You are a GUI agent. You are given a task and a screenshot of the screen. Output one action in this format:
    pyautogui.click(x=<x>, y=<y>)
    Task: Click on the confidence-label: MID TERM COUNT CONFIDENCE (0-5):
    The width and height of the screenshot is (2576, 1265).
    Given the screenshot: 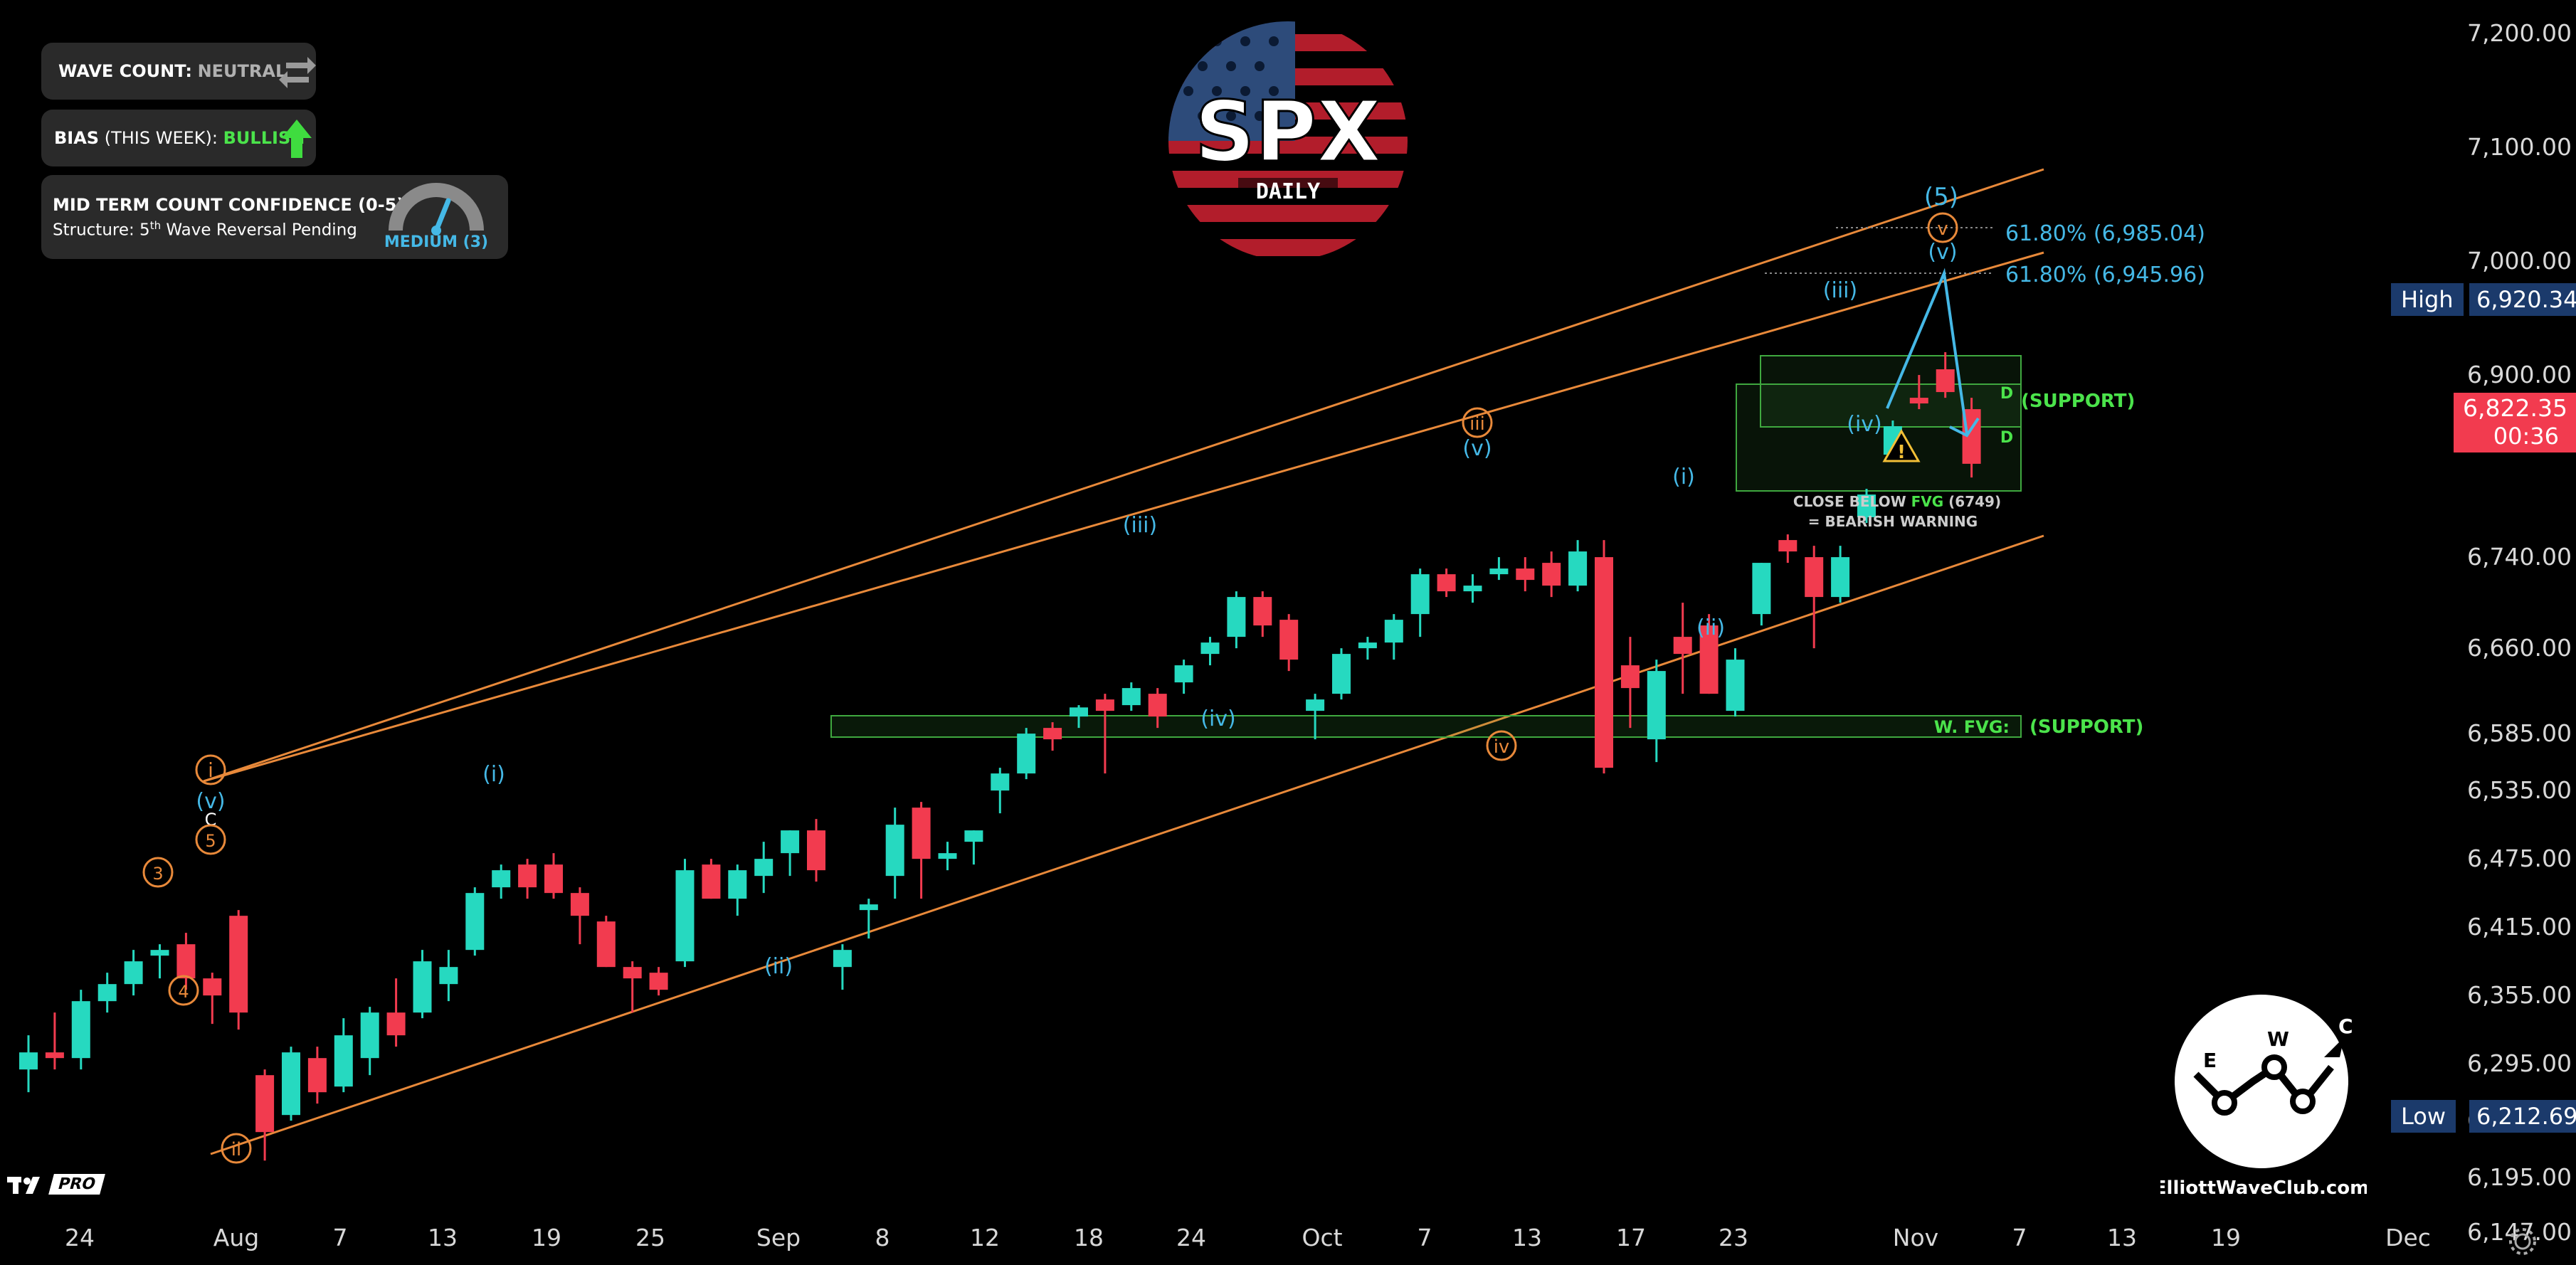 What is the action you would take?
    pyautogui.click(x=232, y=205)
    